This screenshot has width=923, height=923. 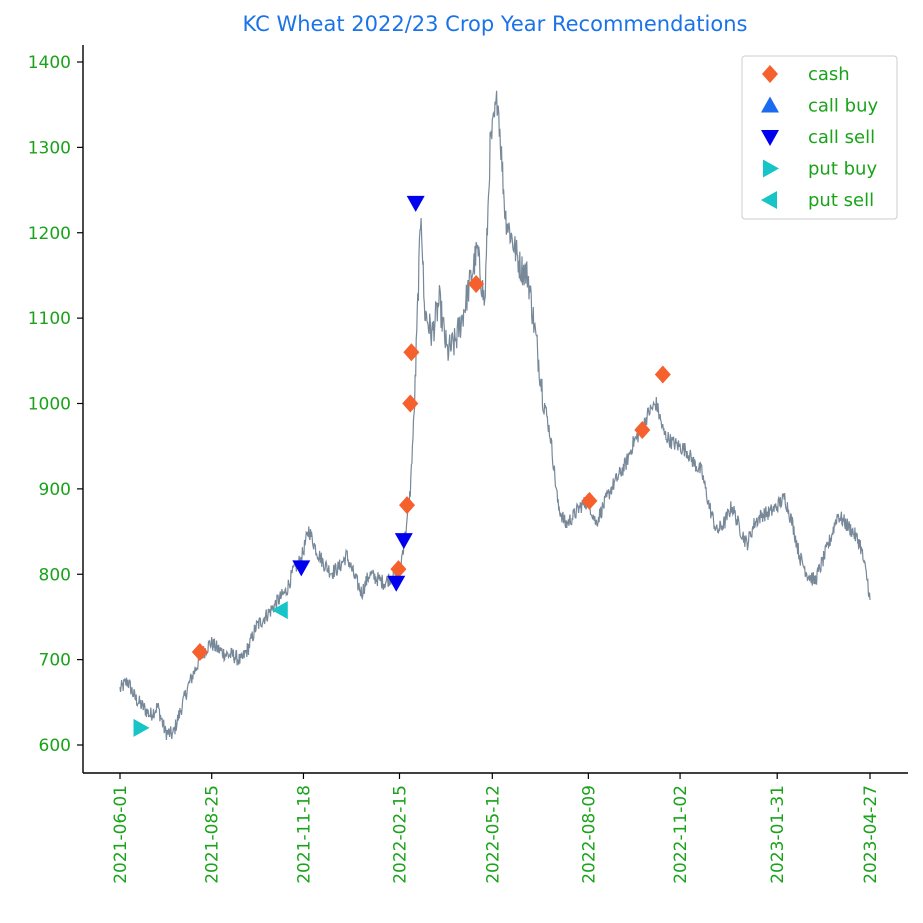 What do you see at coordinates (841, 200) in the screenshot?
I see `legend-put-sell-label: put sell` at bounding box center [841, 200].